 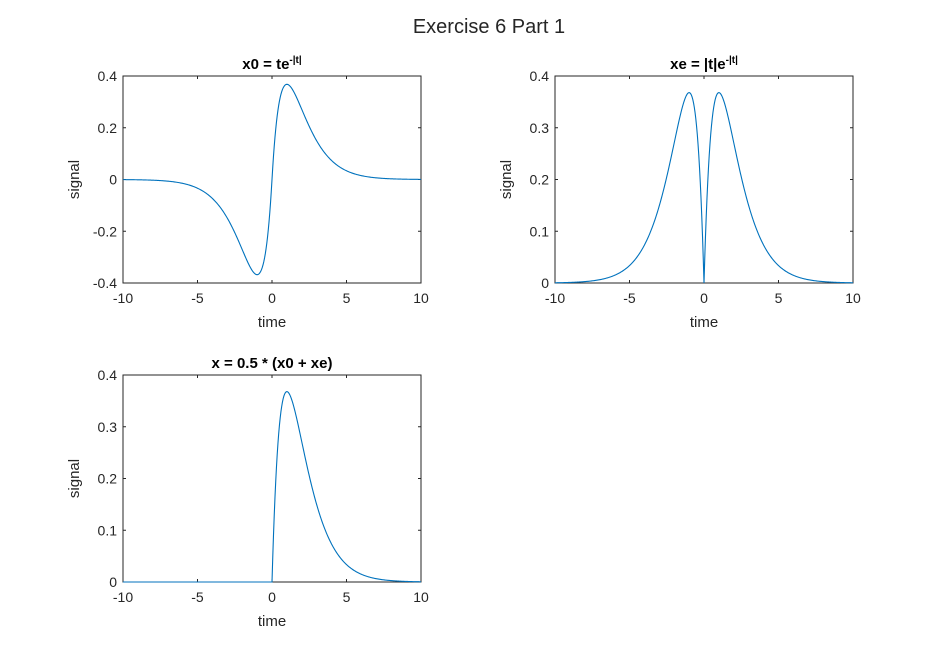 What do you see at coordinates (704, 64) in the screenshot?
I see `subplot-title: xe = |t|e-|t|` at bounding box center [704, 64].